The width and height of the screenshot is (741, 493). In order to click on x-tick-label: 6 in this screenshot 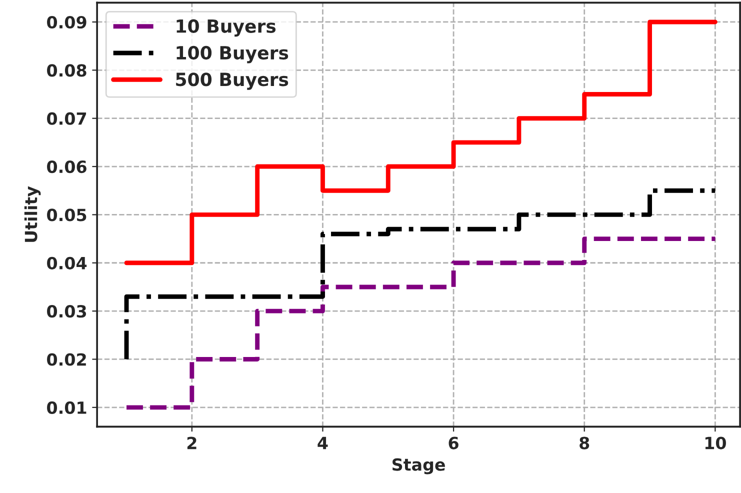, I will do `click(453, 443)`.